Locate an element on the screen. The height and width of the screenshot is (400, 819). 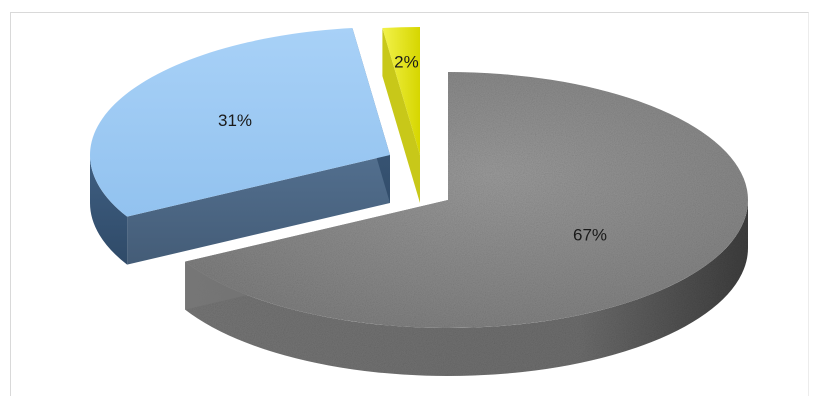
pie-data-label-0: 67% is located at coordinates (590, 234).